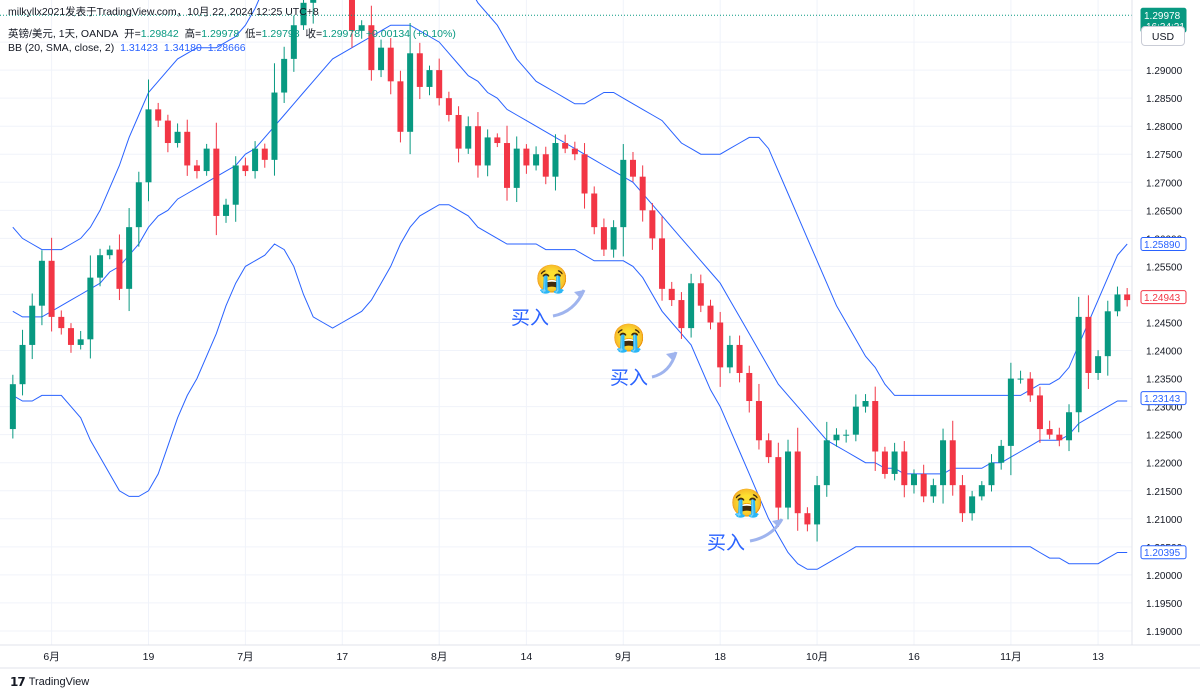  What do you see at coordinates (63, 34) in the screenshot?
I see `symbol-label: 英镑/美元, 1天, OANDA` at bounding box center [63, 34].